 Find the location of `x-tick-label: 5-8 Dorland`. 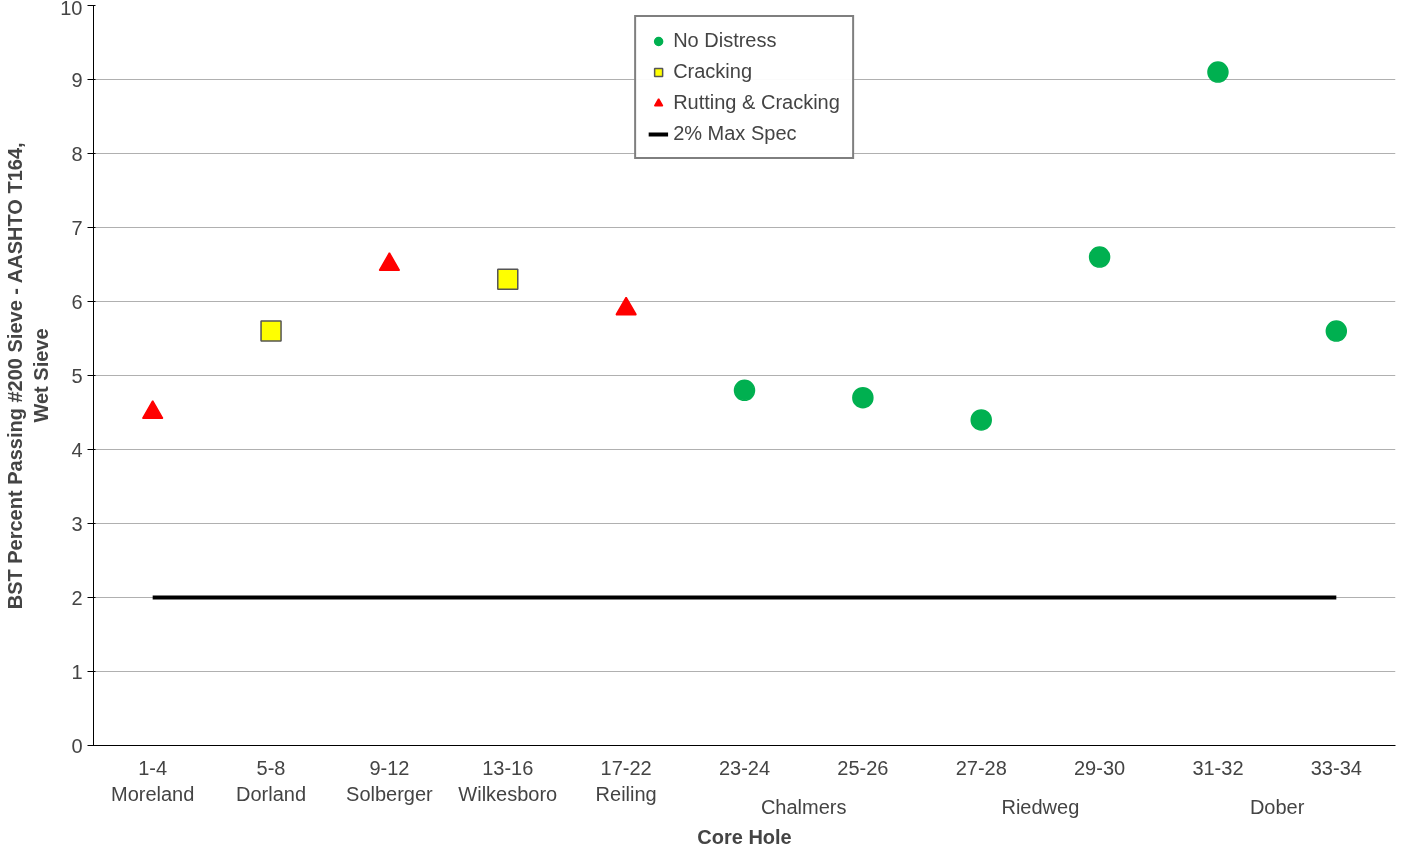

x-tick-label: 5-8 Dorland is located at coordinates (271, 780).